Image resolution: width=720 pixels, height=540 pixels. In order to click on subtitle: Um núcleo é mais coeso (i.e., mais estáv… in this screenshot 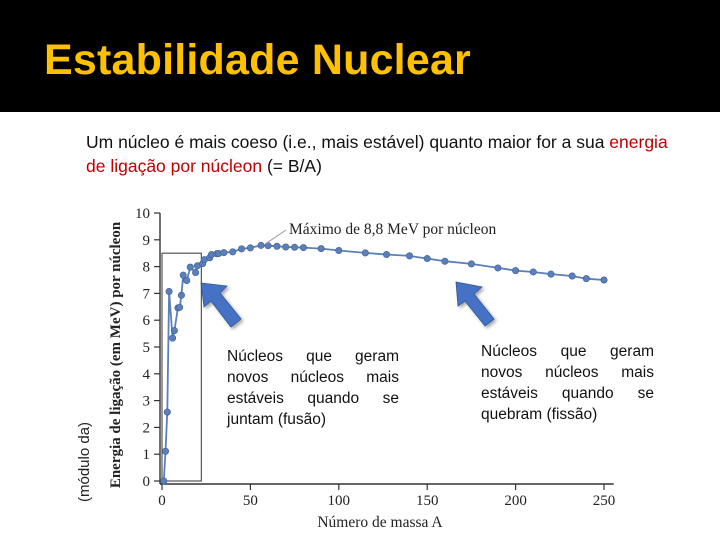, I will do `click(386, 154)`.